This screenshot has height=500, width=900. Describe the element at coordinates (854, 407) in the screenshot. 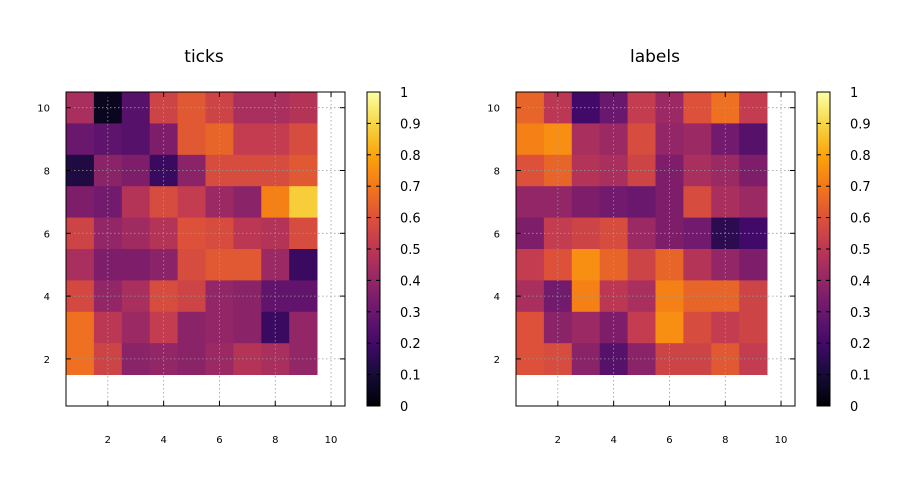

I see `colorbar-tick-label: 0` at that location.